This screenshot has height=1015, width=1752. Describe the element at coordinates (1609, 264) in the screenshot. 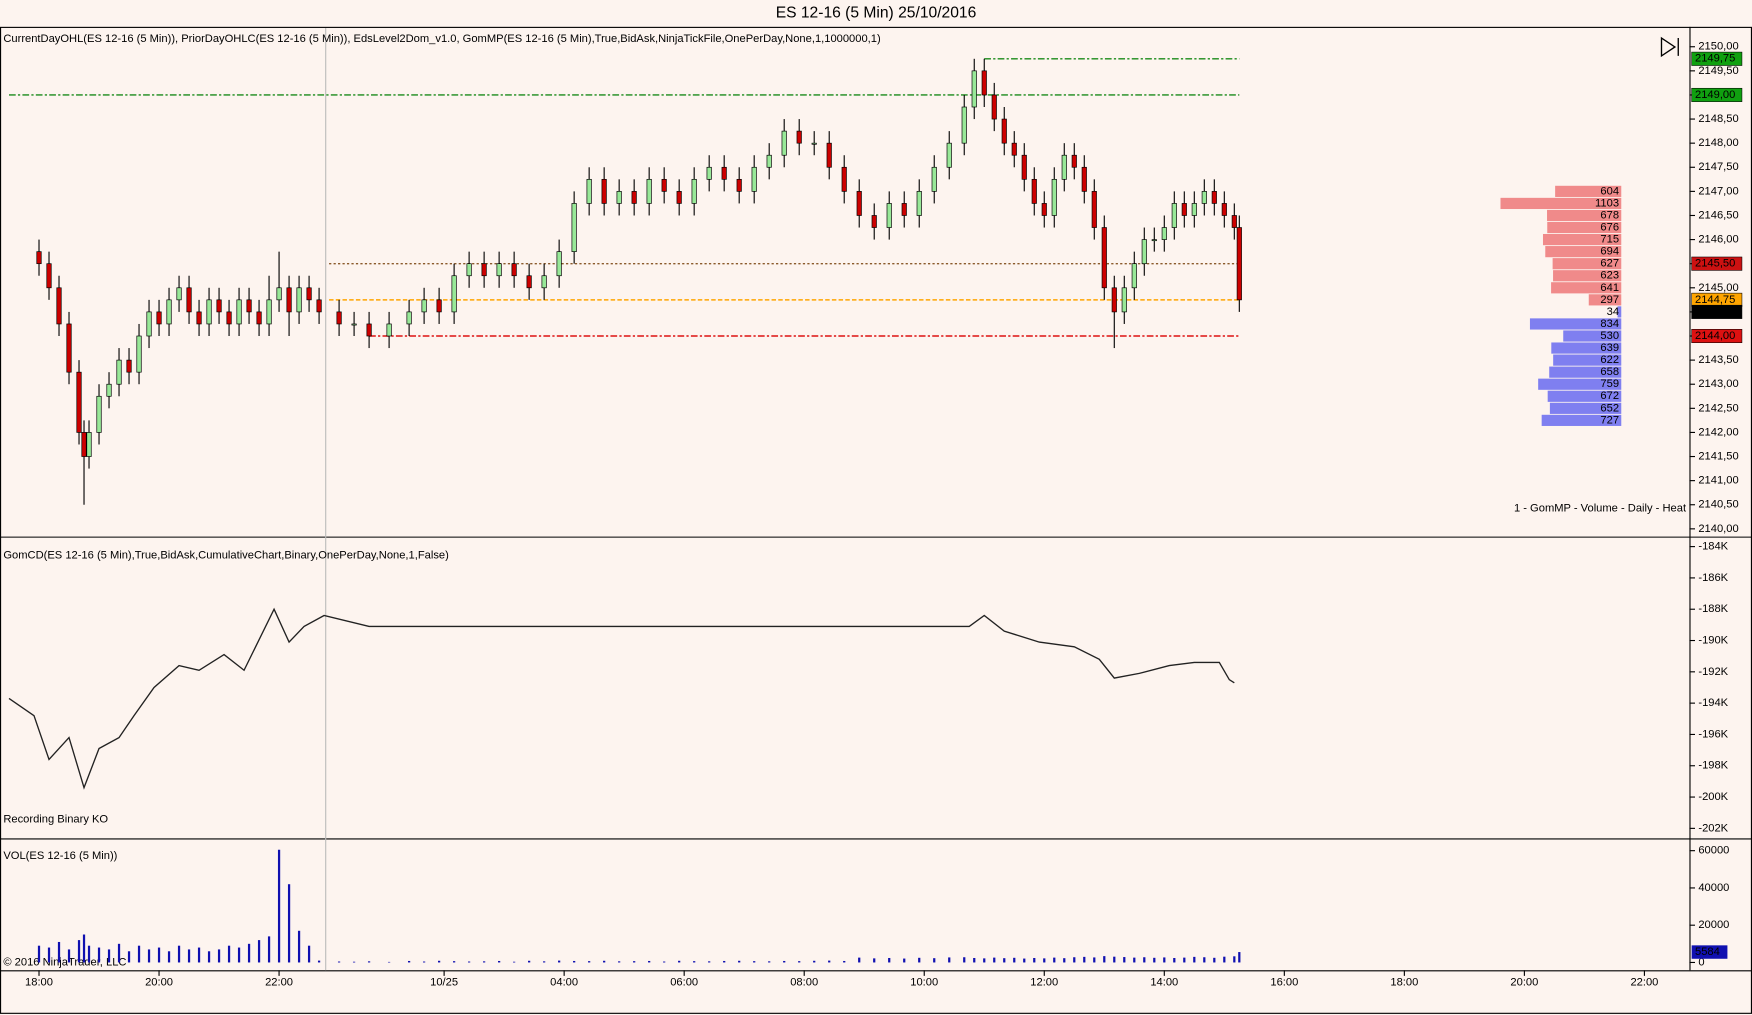

I see `dom-size-label: 627` at that location.